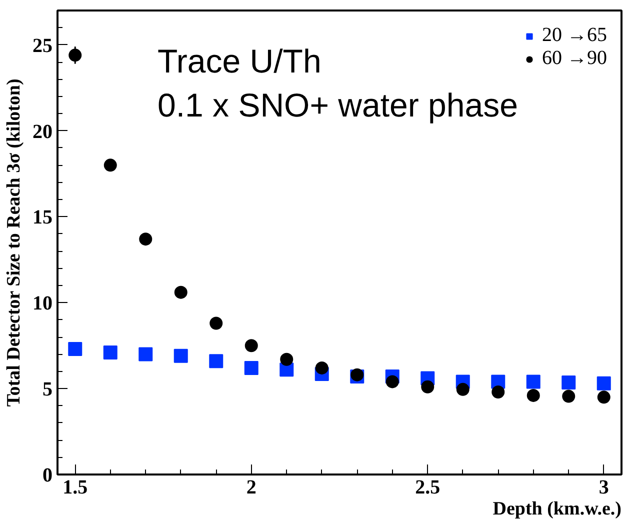  Describe the element at coordinates (47, 389) in the screenshot. I see `y-tick-label: 5` at that location.